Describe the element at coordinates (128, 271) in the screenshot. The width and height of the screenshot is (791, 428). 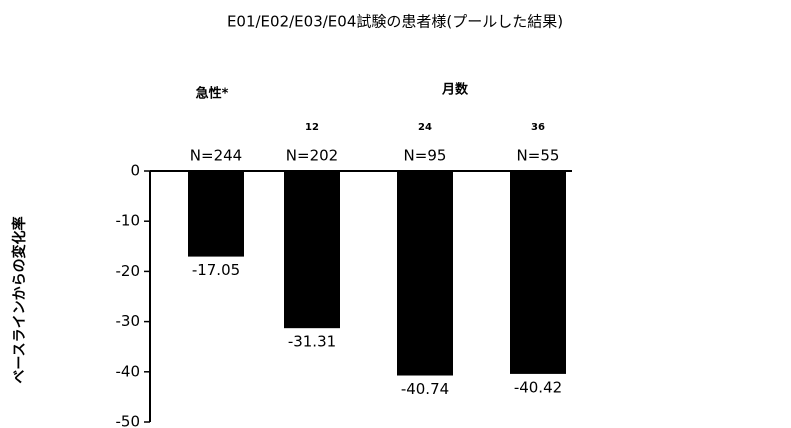
I see `y-tick-label: -20` at that location.